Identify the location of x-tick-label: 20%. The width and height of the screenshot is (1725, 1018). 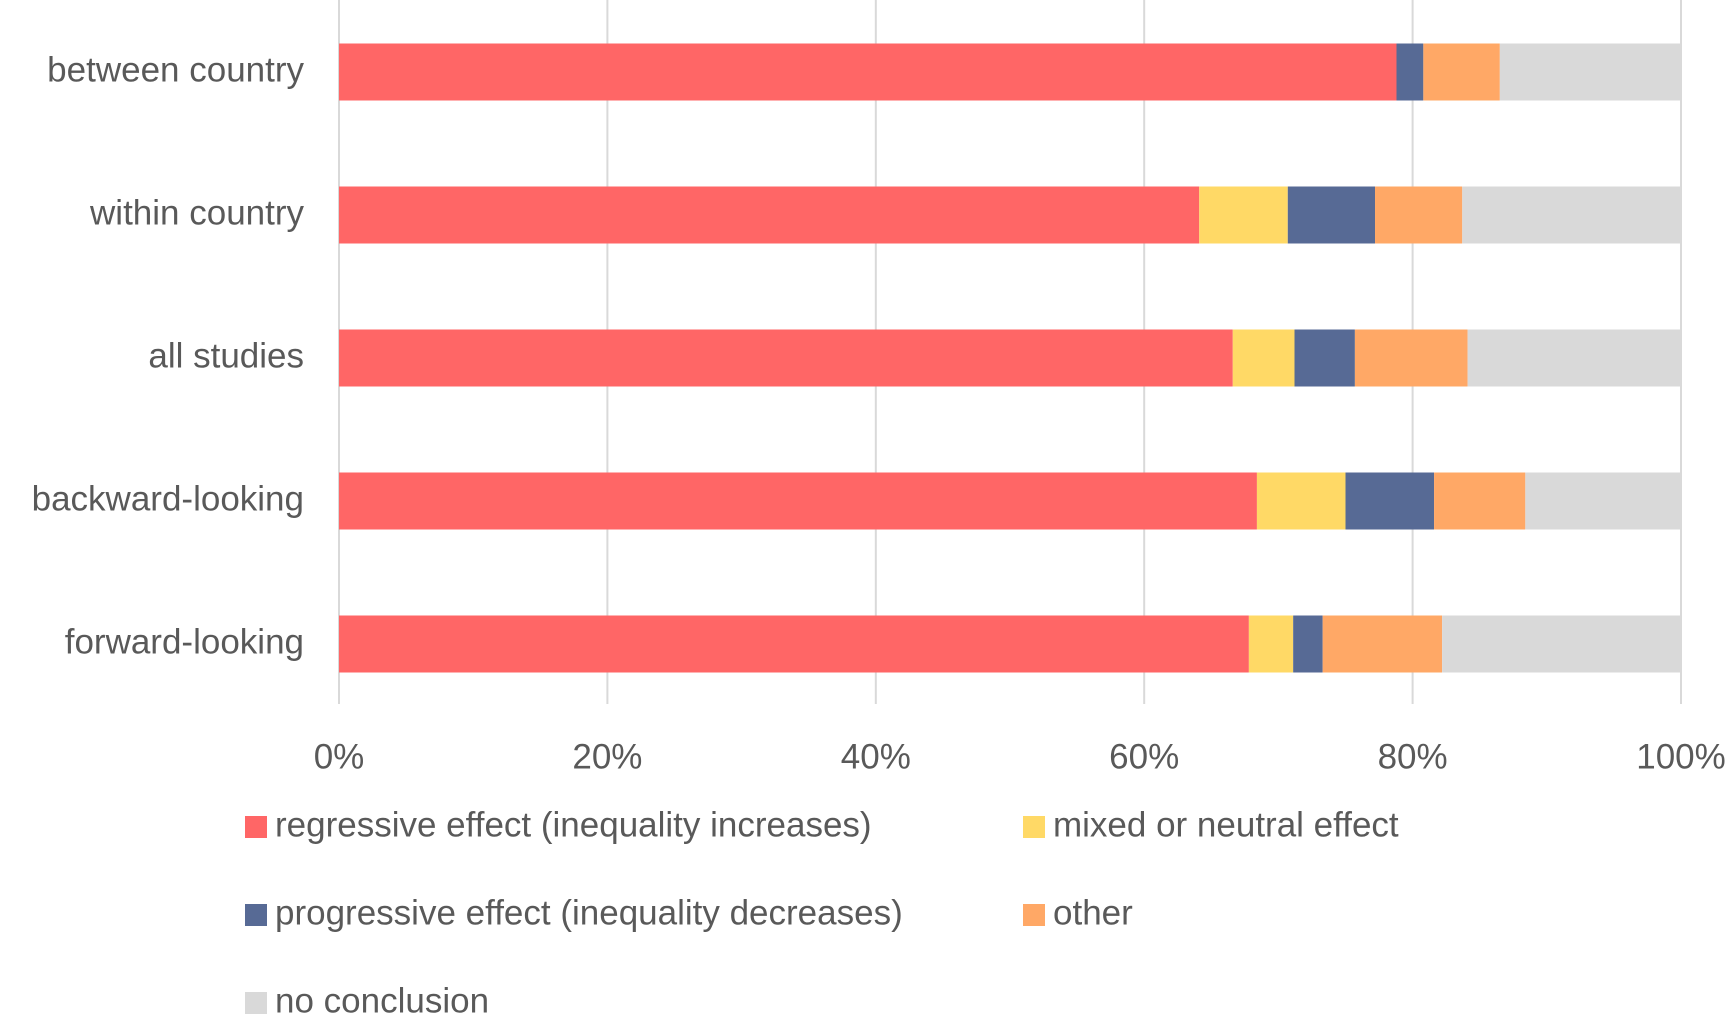
(607, 756).